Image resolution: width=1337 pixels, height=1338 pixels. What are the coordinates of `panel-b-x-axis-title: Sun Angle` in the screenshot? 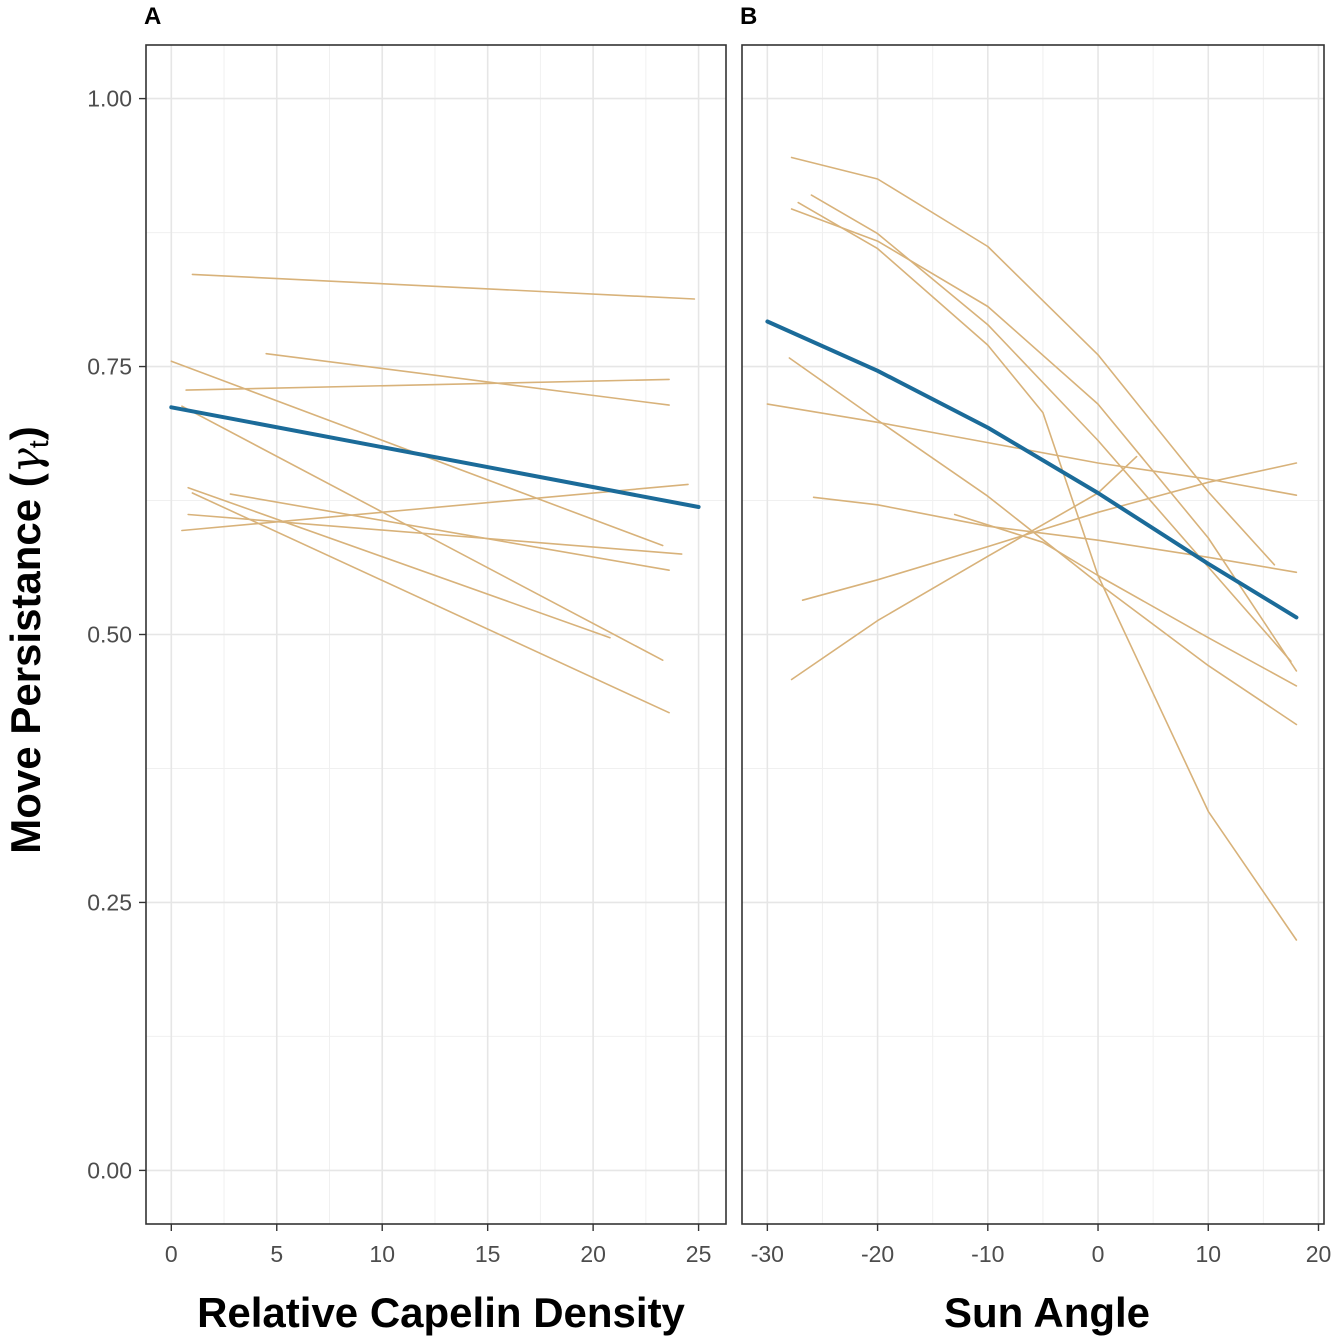 It's located at (1047, 1312).